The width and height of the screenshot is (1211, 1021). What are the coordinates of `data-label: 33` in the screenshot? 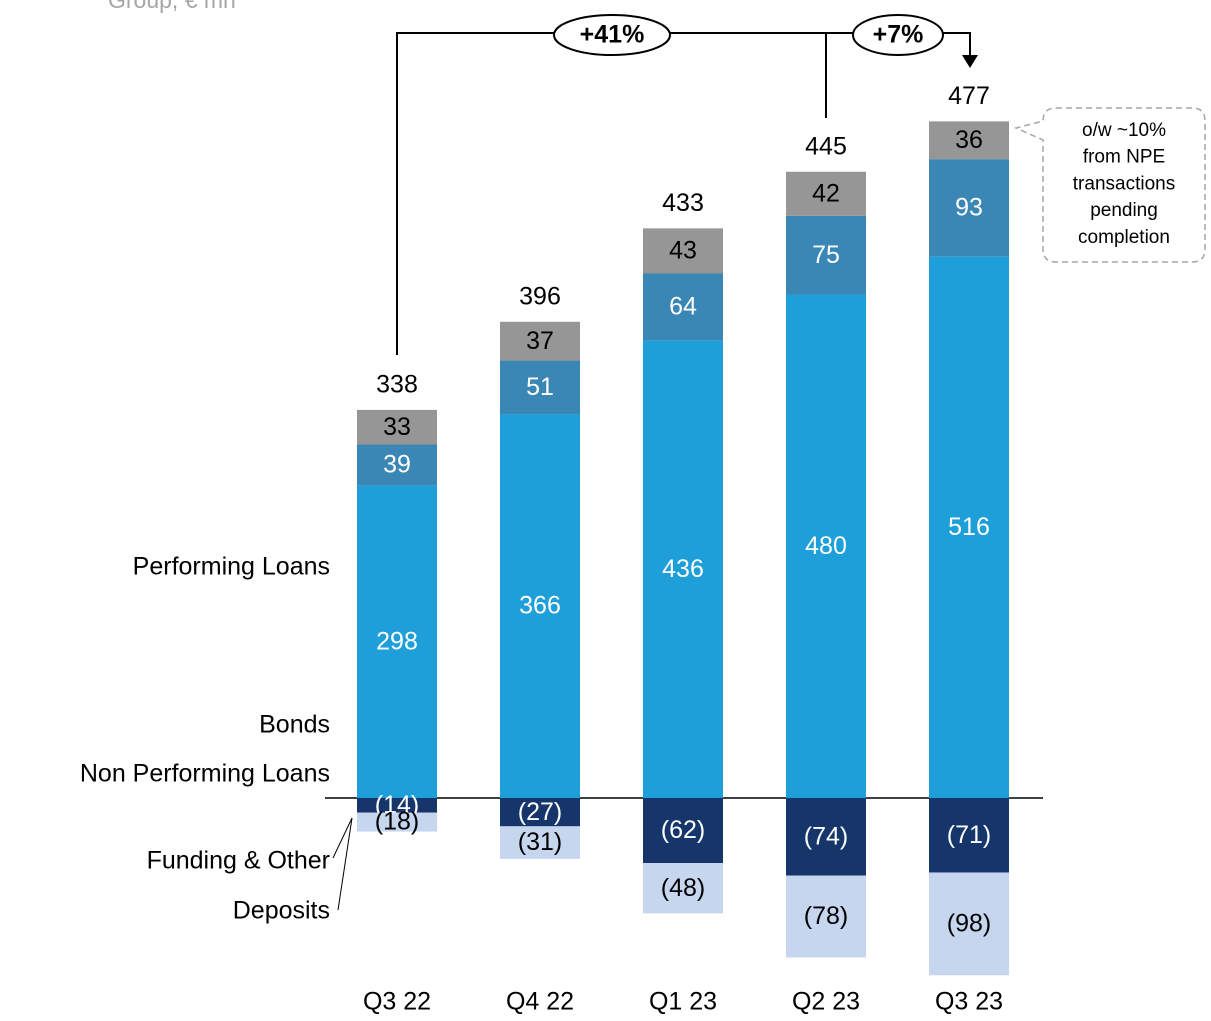 It's located at (397, 427).